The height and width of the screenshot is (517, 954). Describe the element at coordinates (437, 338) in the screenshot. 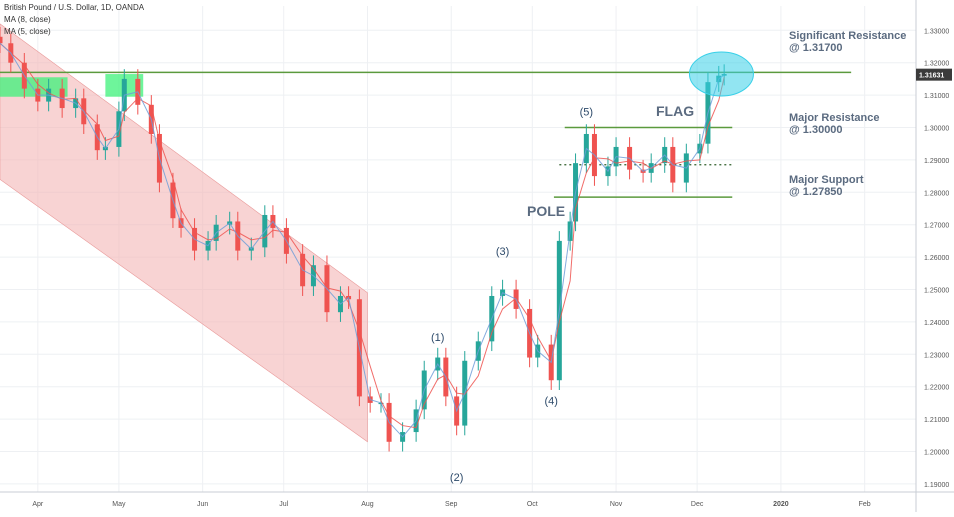

I see `wave-label: (1)` at that location.